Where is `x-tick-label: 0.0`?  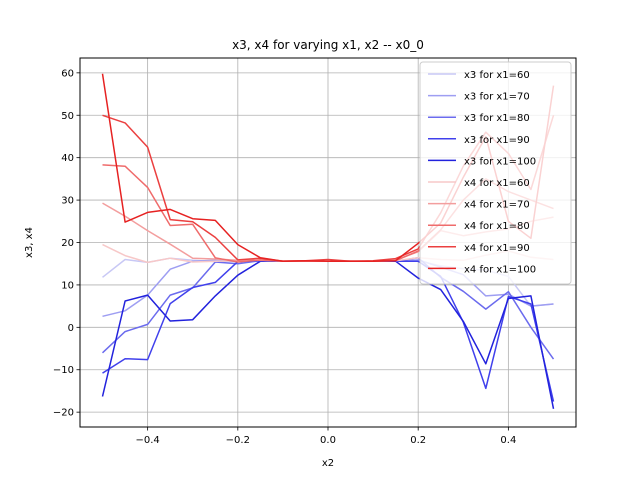 x-tick-label: 0.0 is located at coordinates (328, 440).